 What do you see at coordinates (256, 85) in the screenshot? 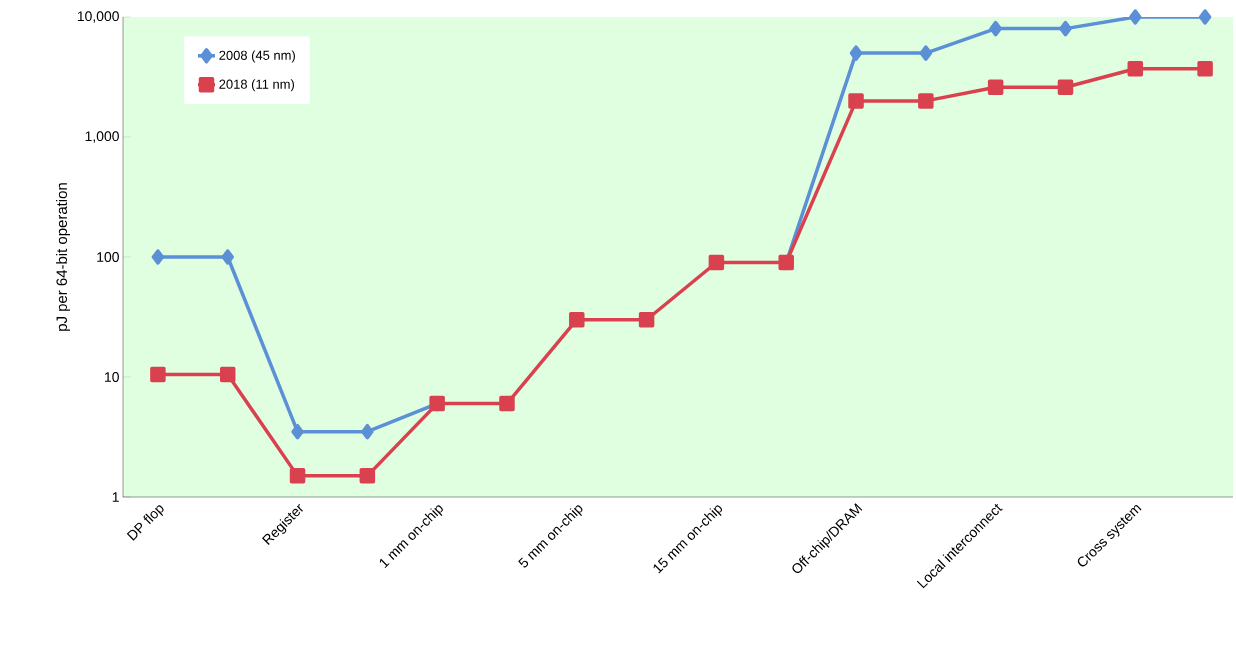
I see `legend-label: 2018 (11 nm)` at bounding box center [256, 85].